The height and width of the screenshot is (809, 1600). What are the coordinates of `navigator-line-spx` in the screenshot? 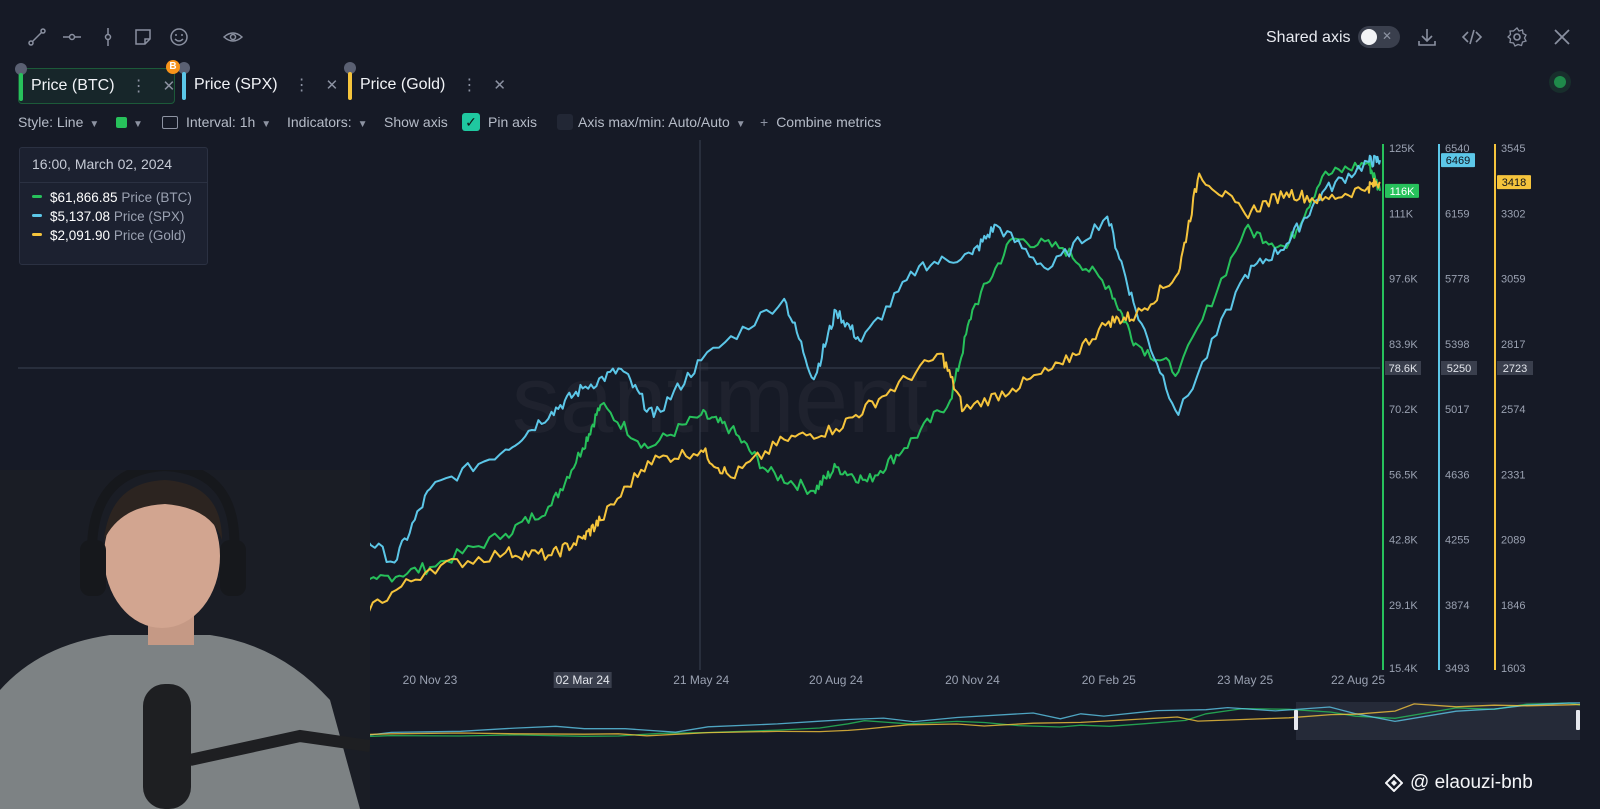 It's located at (955, 719).